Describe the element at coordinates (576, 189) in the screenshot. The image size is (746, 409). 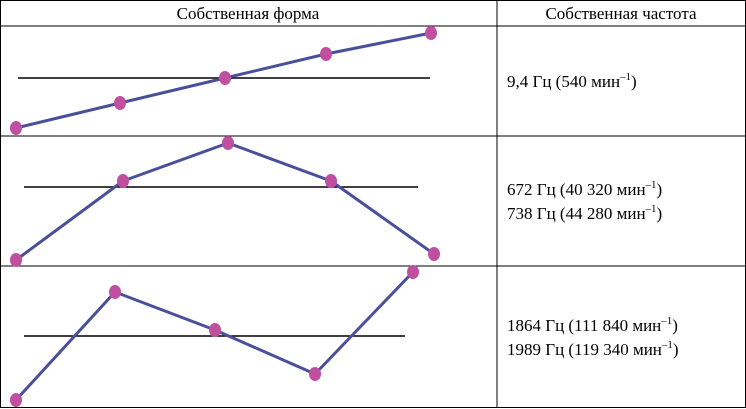
I see `frequency-value: 672 Гц (40 320 мин` at that location.